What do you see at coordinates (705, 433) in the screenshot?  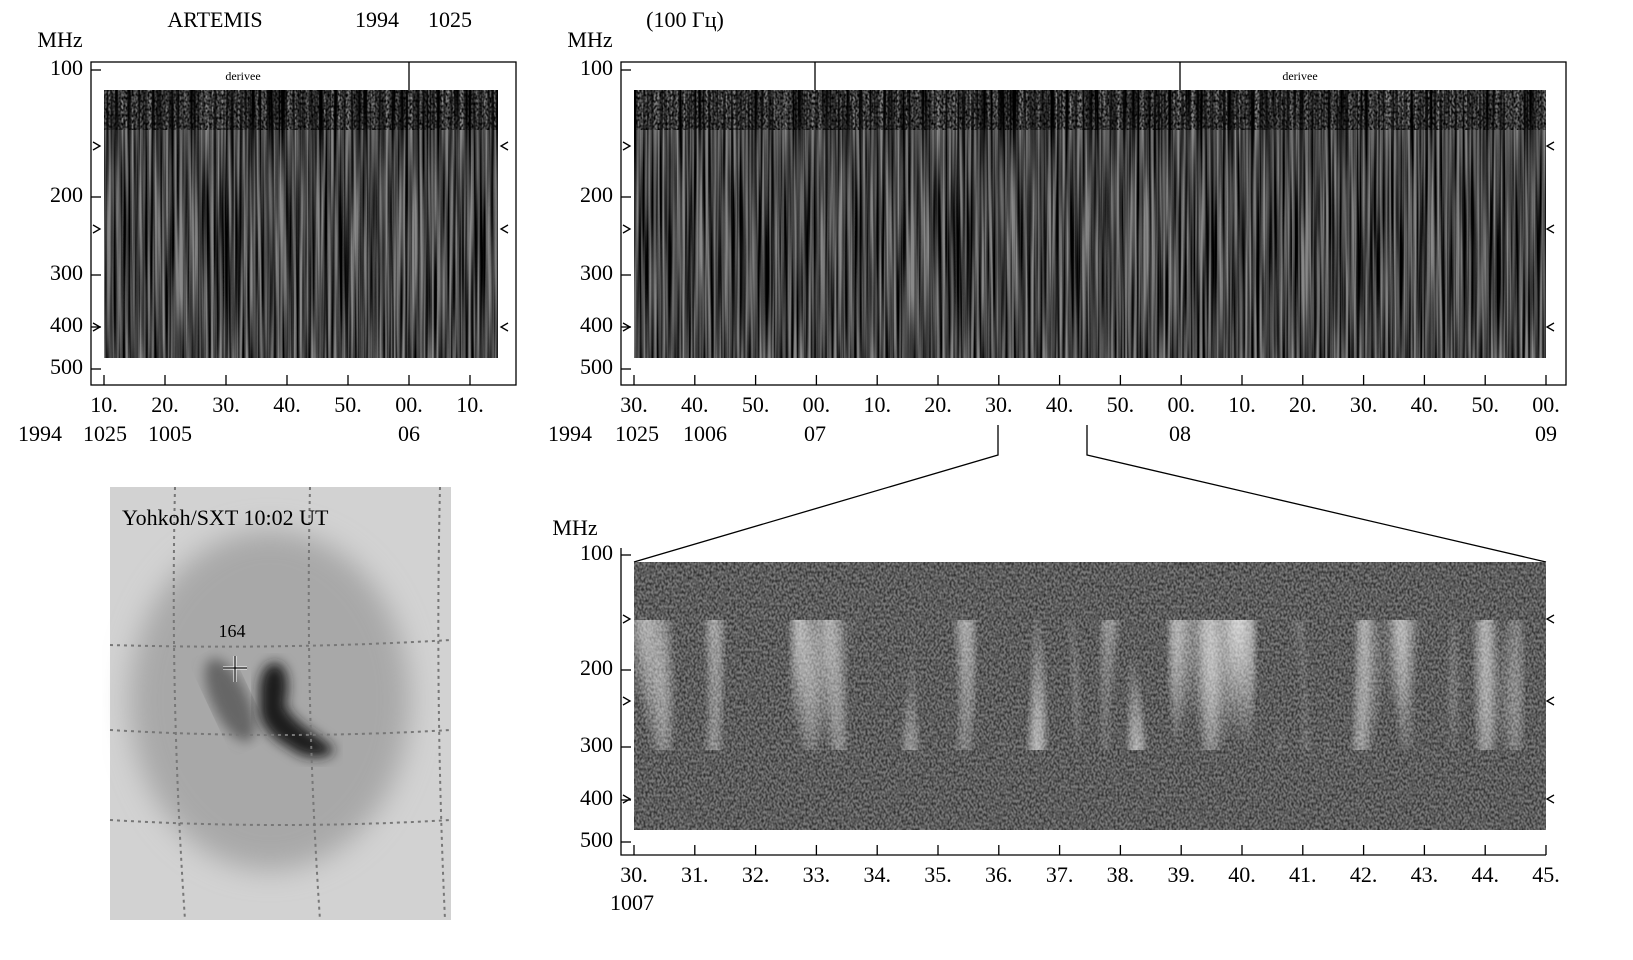 I see `x-row2-label: 1006` at bounding box center [705, 433].